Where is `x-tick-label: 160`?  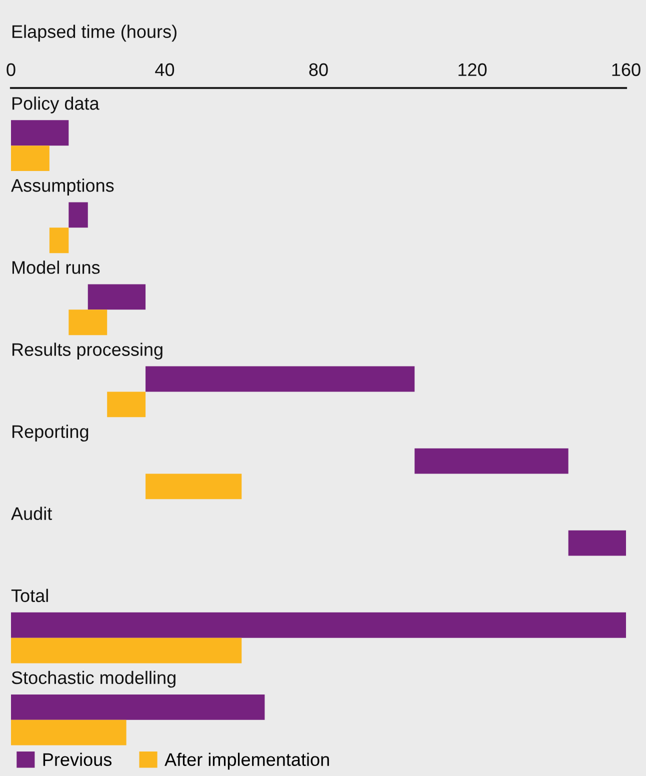
x-tick-label: 160 is located at coordinates (626, 69).